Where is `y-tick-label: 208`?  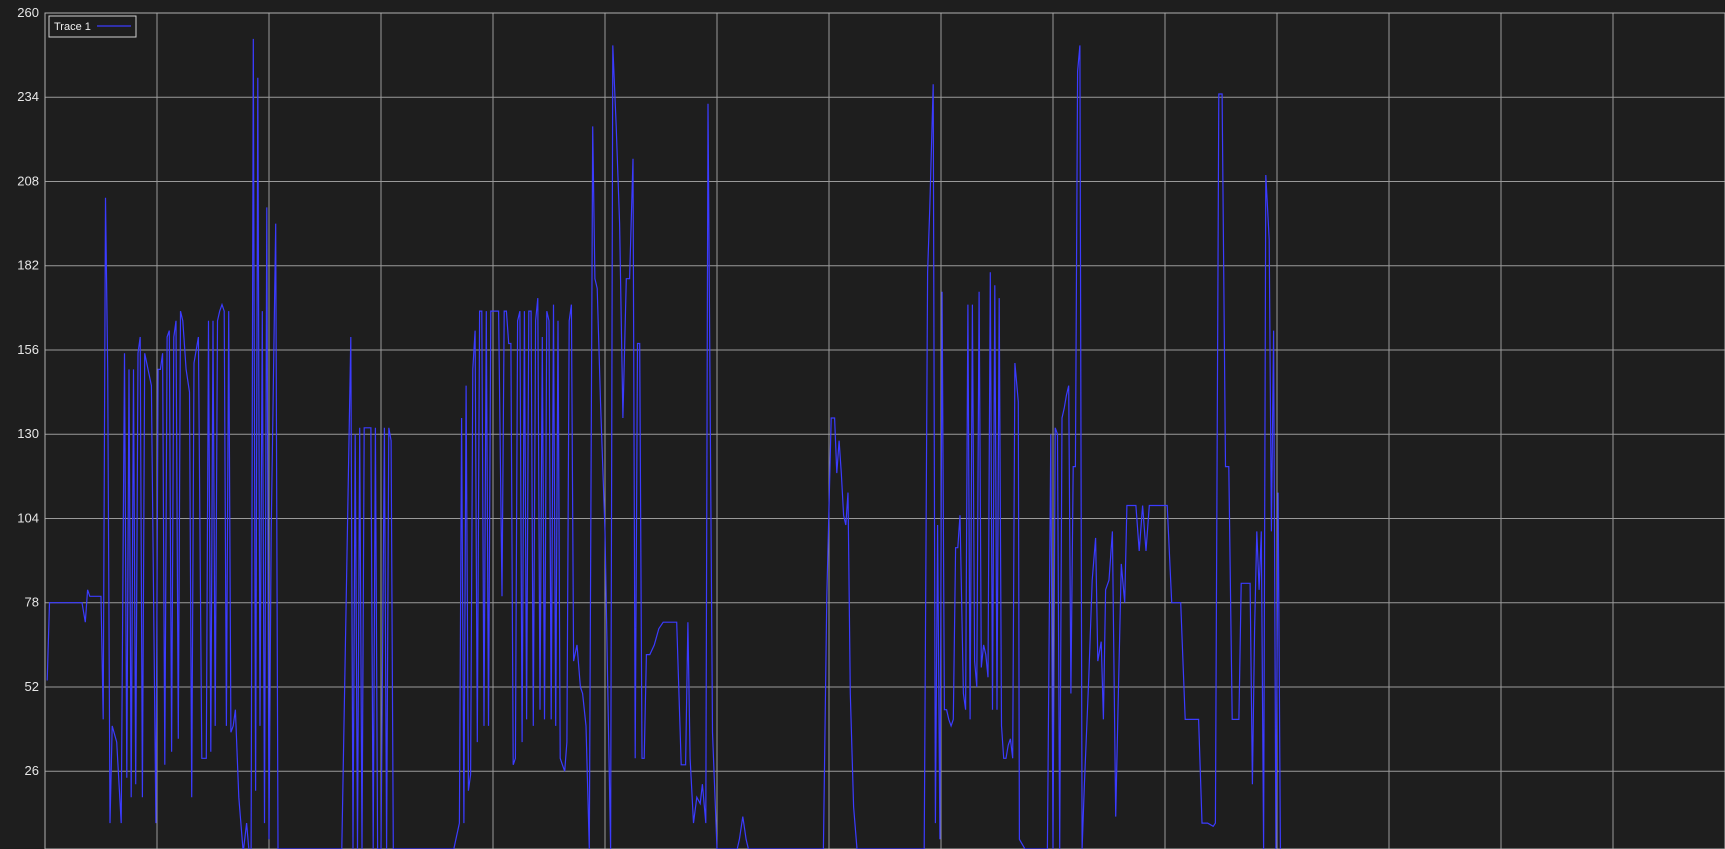
y-tick-label: 208 is located at coordinates (28, 180).